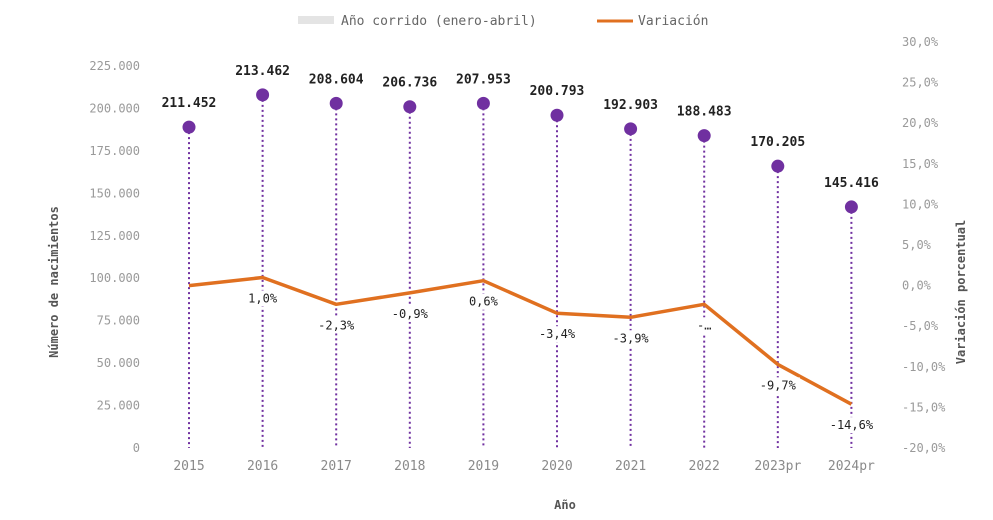  Describe the element at coordinates (704, 112) in the screenshot. I see `value-label: 188.483` at that location.